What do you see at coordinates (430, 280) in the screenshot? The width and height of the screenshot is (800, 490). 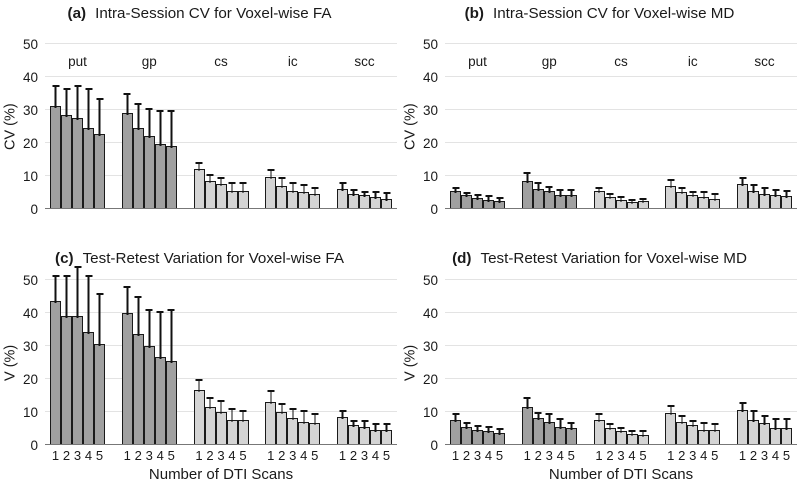 I see `y-tick-label: 50` at bounding box center [430, 280].